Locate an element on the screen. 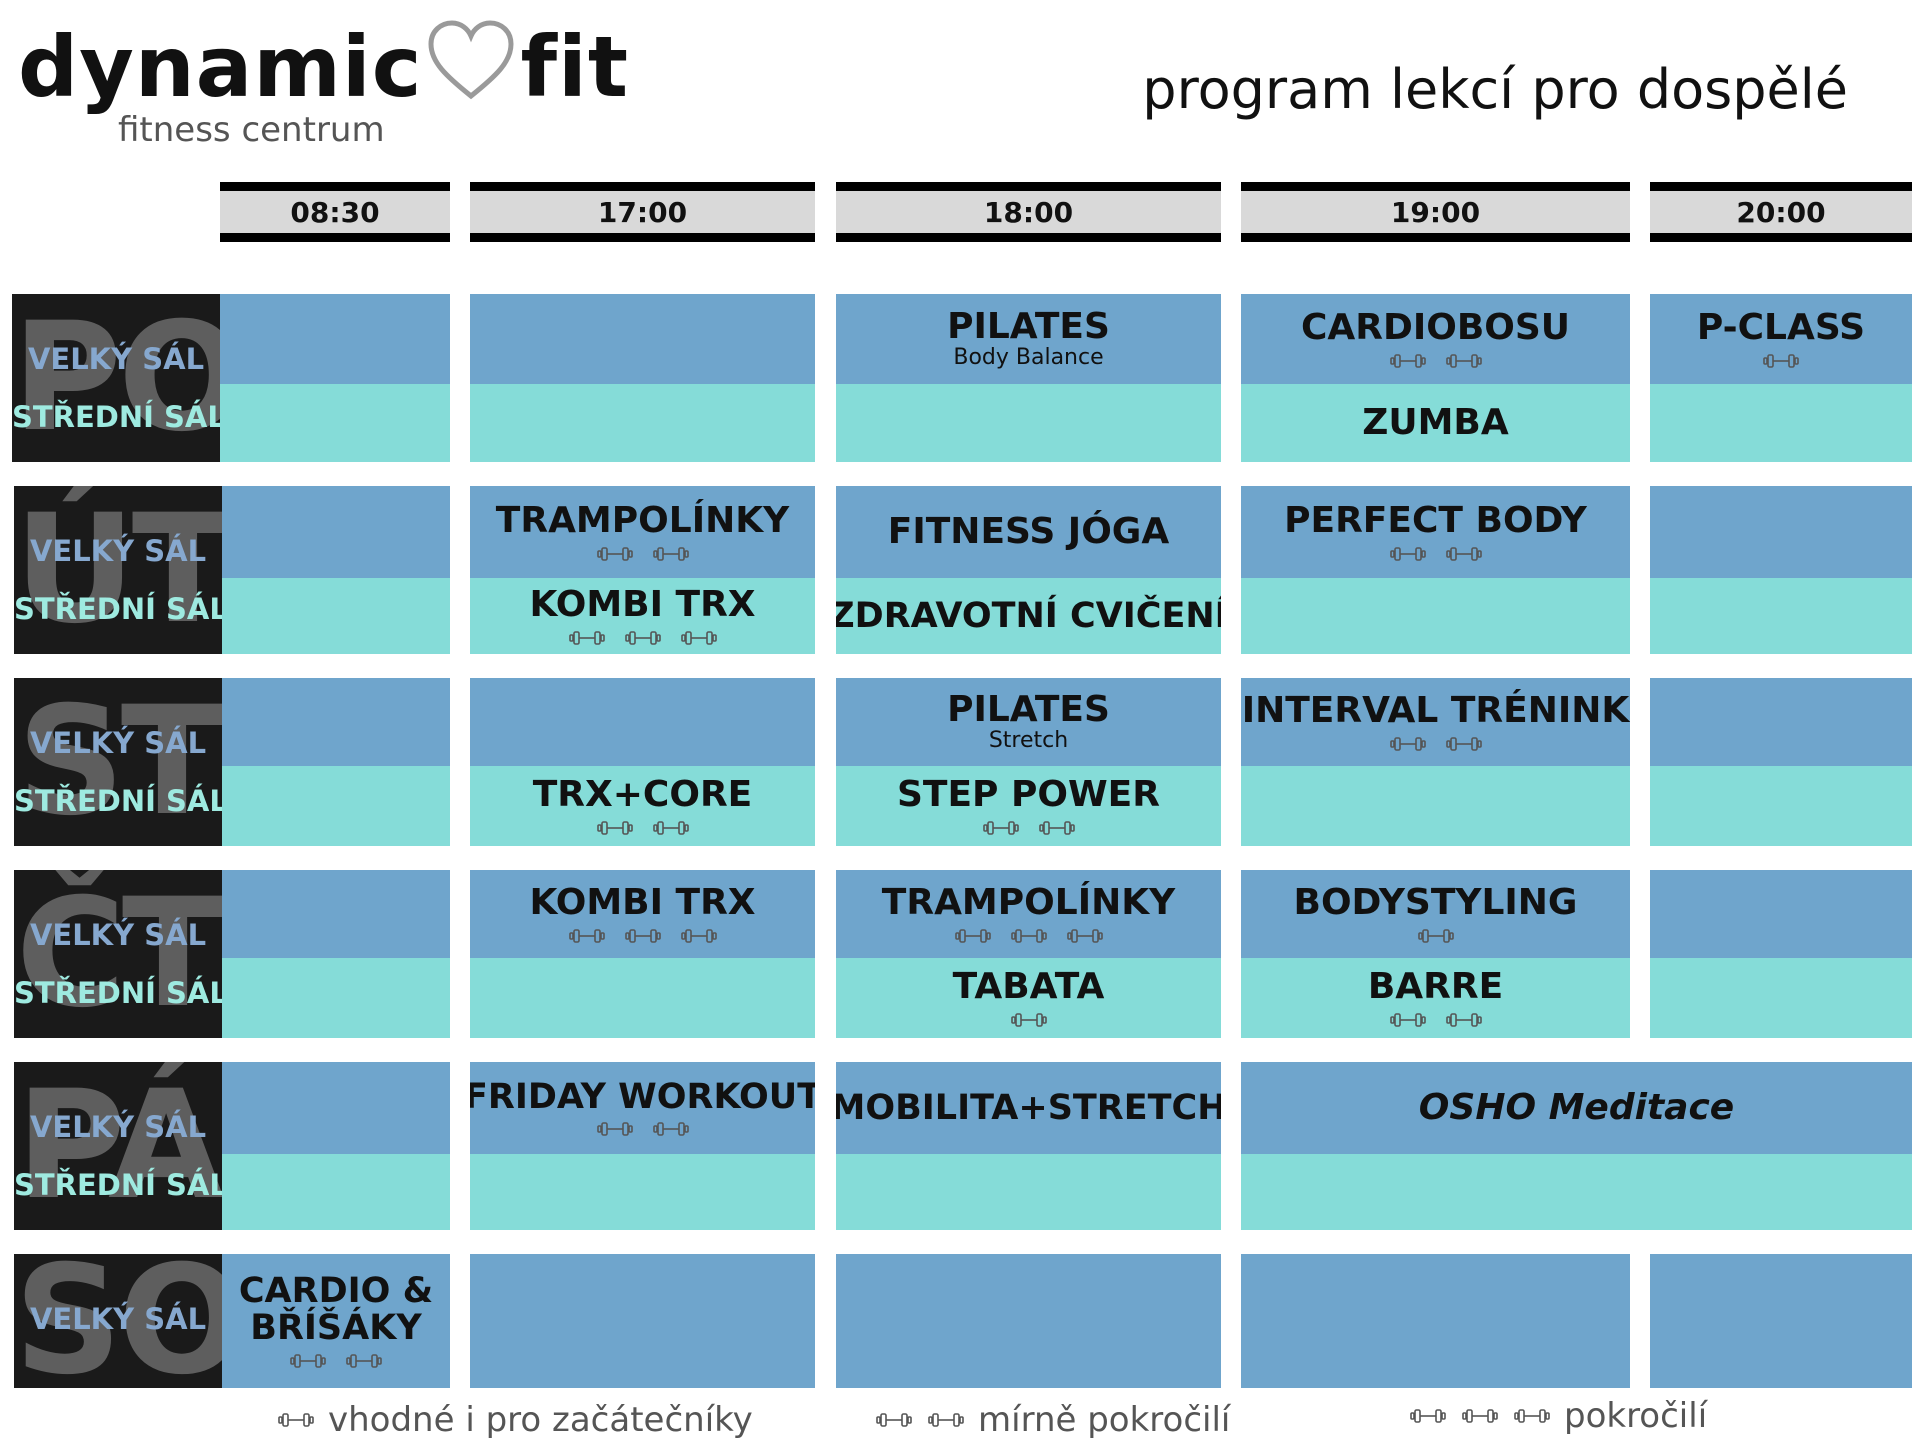 The image size is (1920, 1440). slot-st-2000-big is located at coordinates (1781, 722).